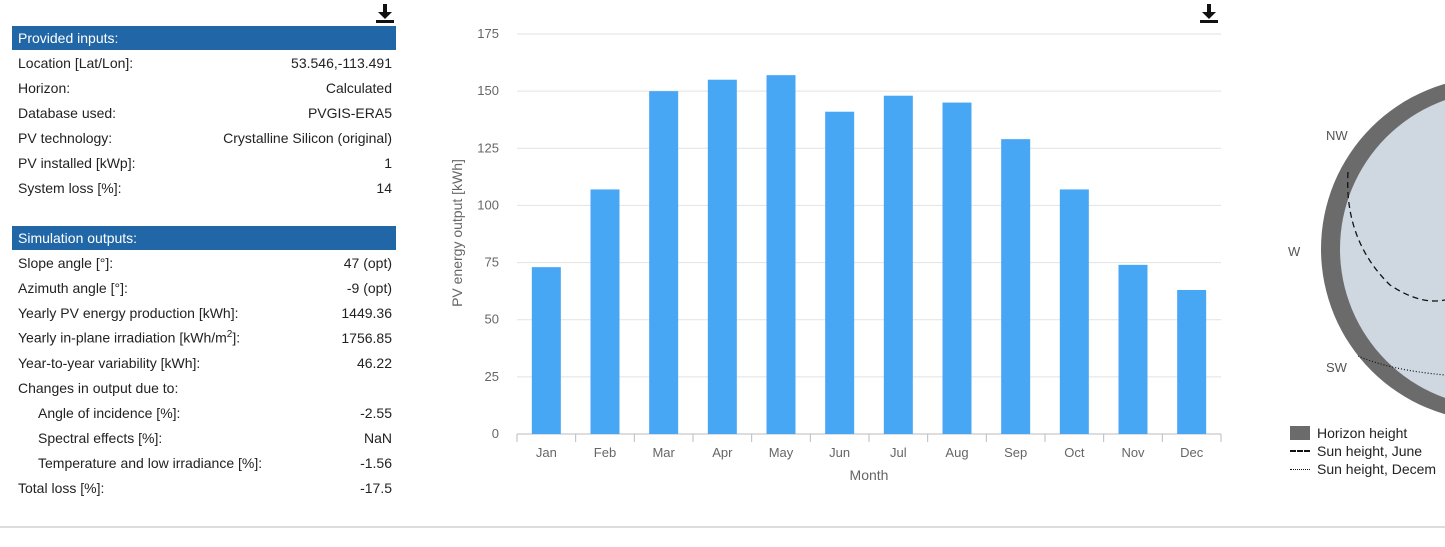  Describe the element at coordinates (204, 487) in the screenshot. I see `output-row-total-loss: Total loss [%]: -17.5` at that location.